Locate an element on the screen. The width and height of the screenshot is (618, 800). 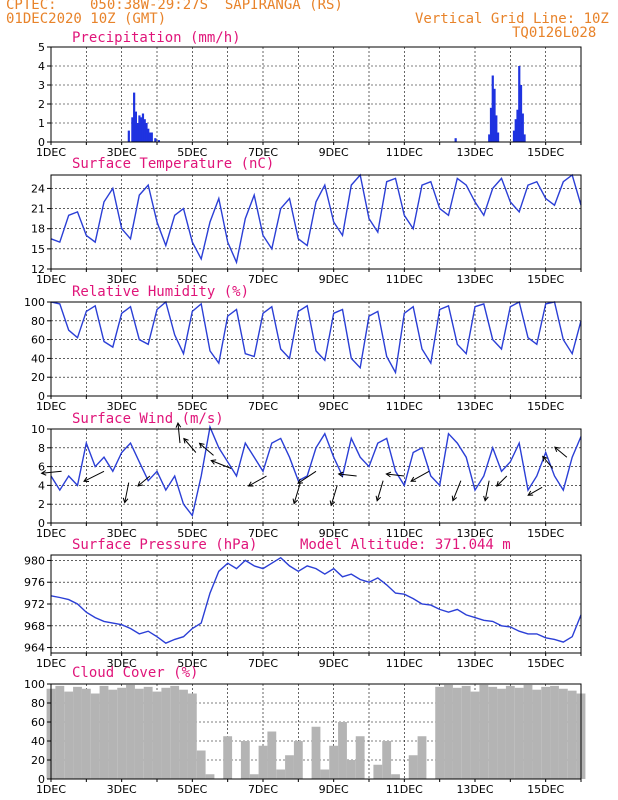
pres-xtick-label: 1DEC is located at coordinates (51, 663).